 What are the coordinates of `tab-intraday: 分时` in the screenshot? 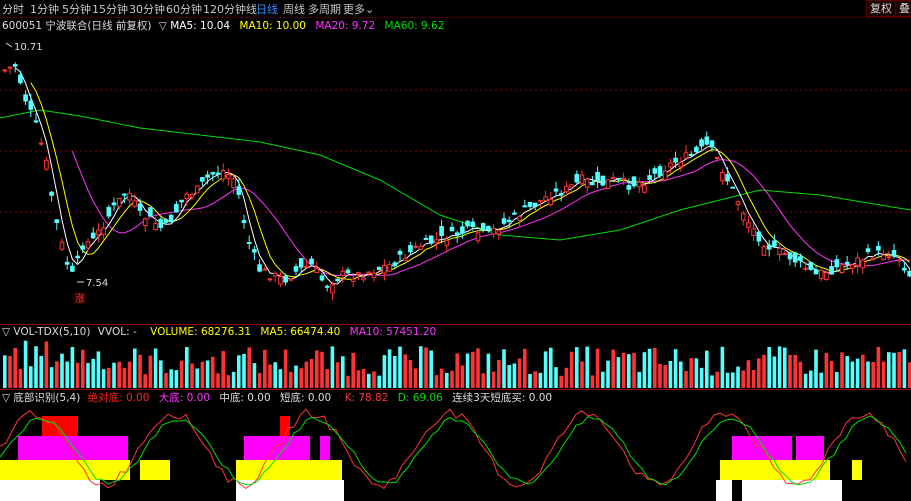 It's located at (13, 9).